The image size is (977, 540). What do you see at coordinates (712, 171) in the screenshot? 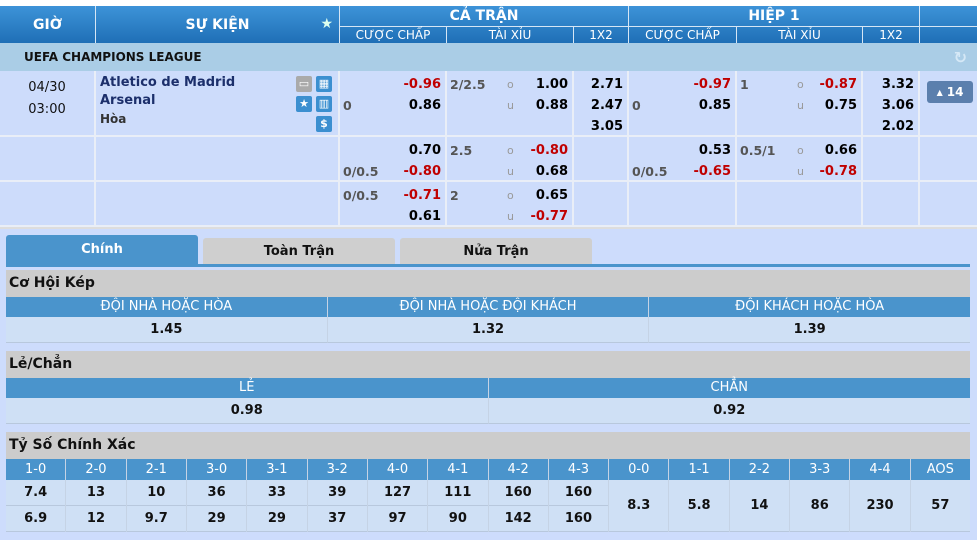
I see `handicap-odds: -0.65` at bounding box center [712, 171].